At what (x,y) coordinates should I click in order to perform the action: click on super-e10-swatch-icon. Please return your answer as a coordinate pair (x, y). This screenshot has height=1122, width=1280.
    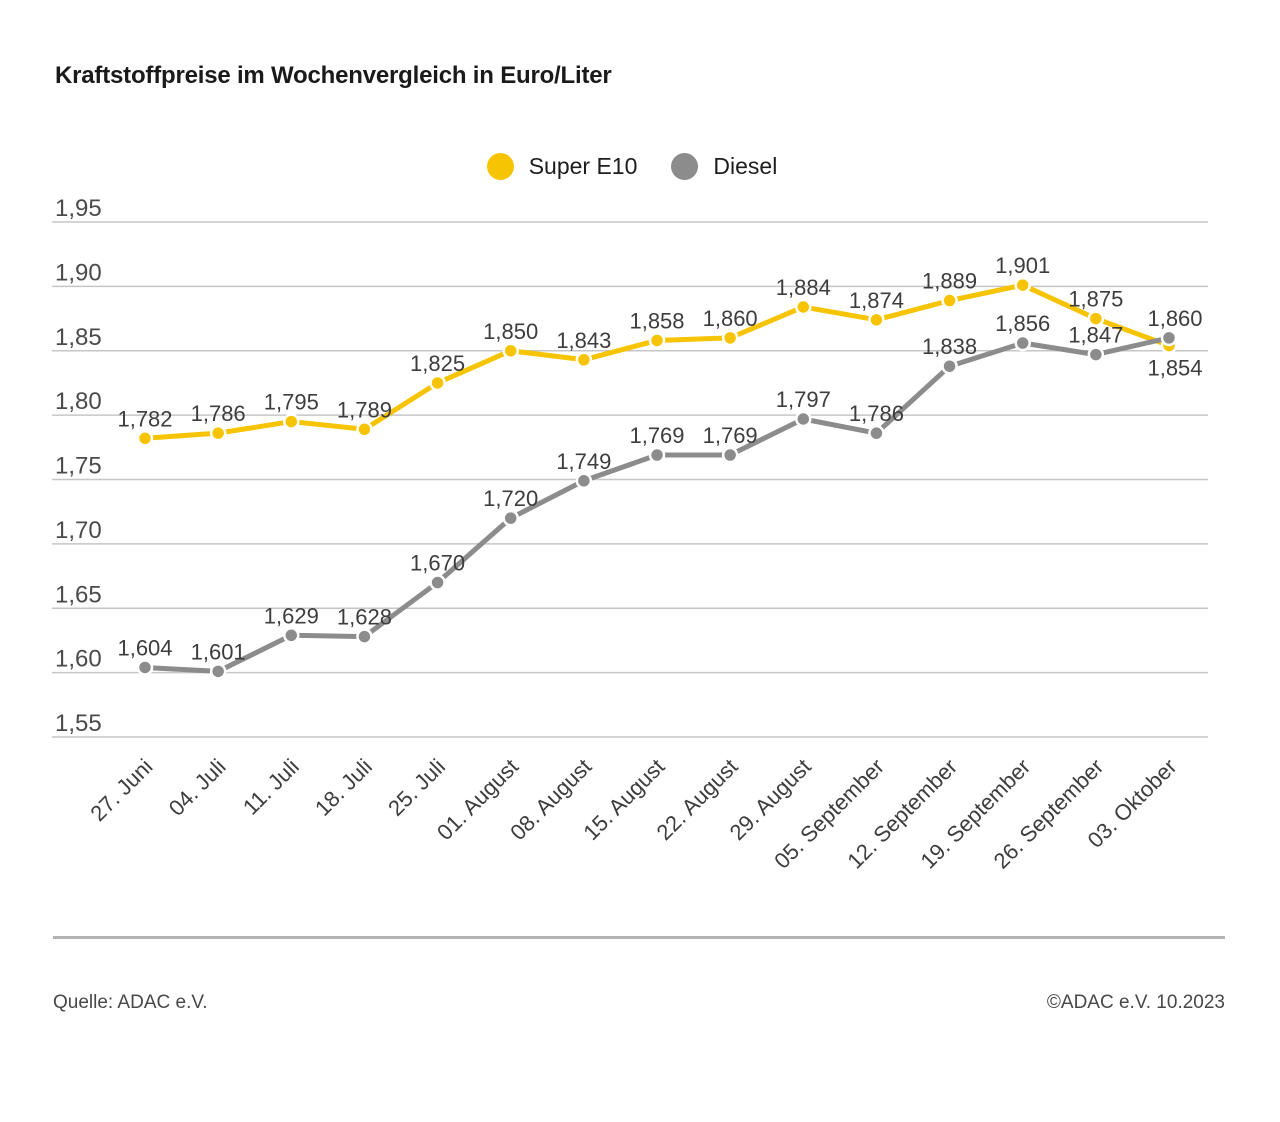
    Looking at the image, I should click on (500, 166).